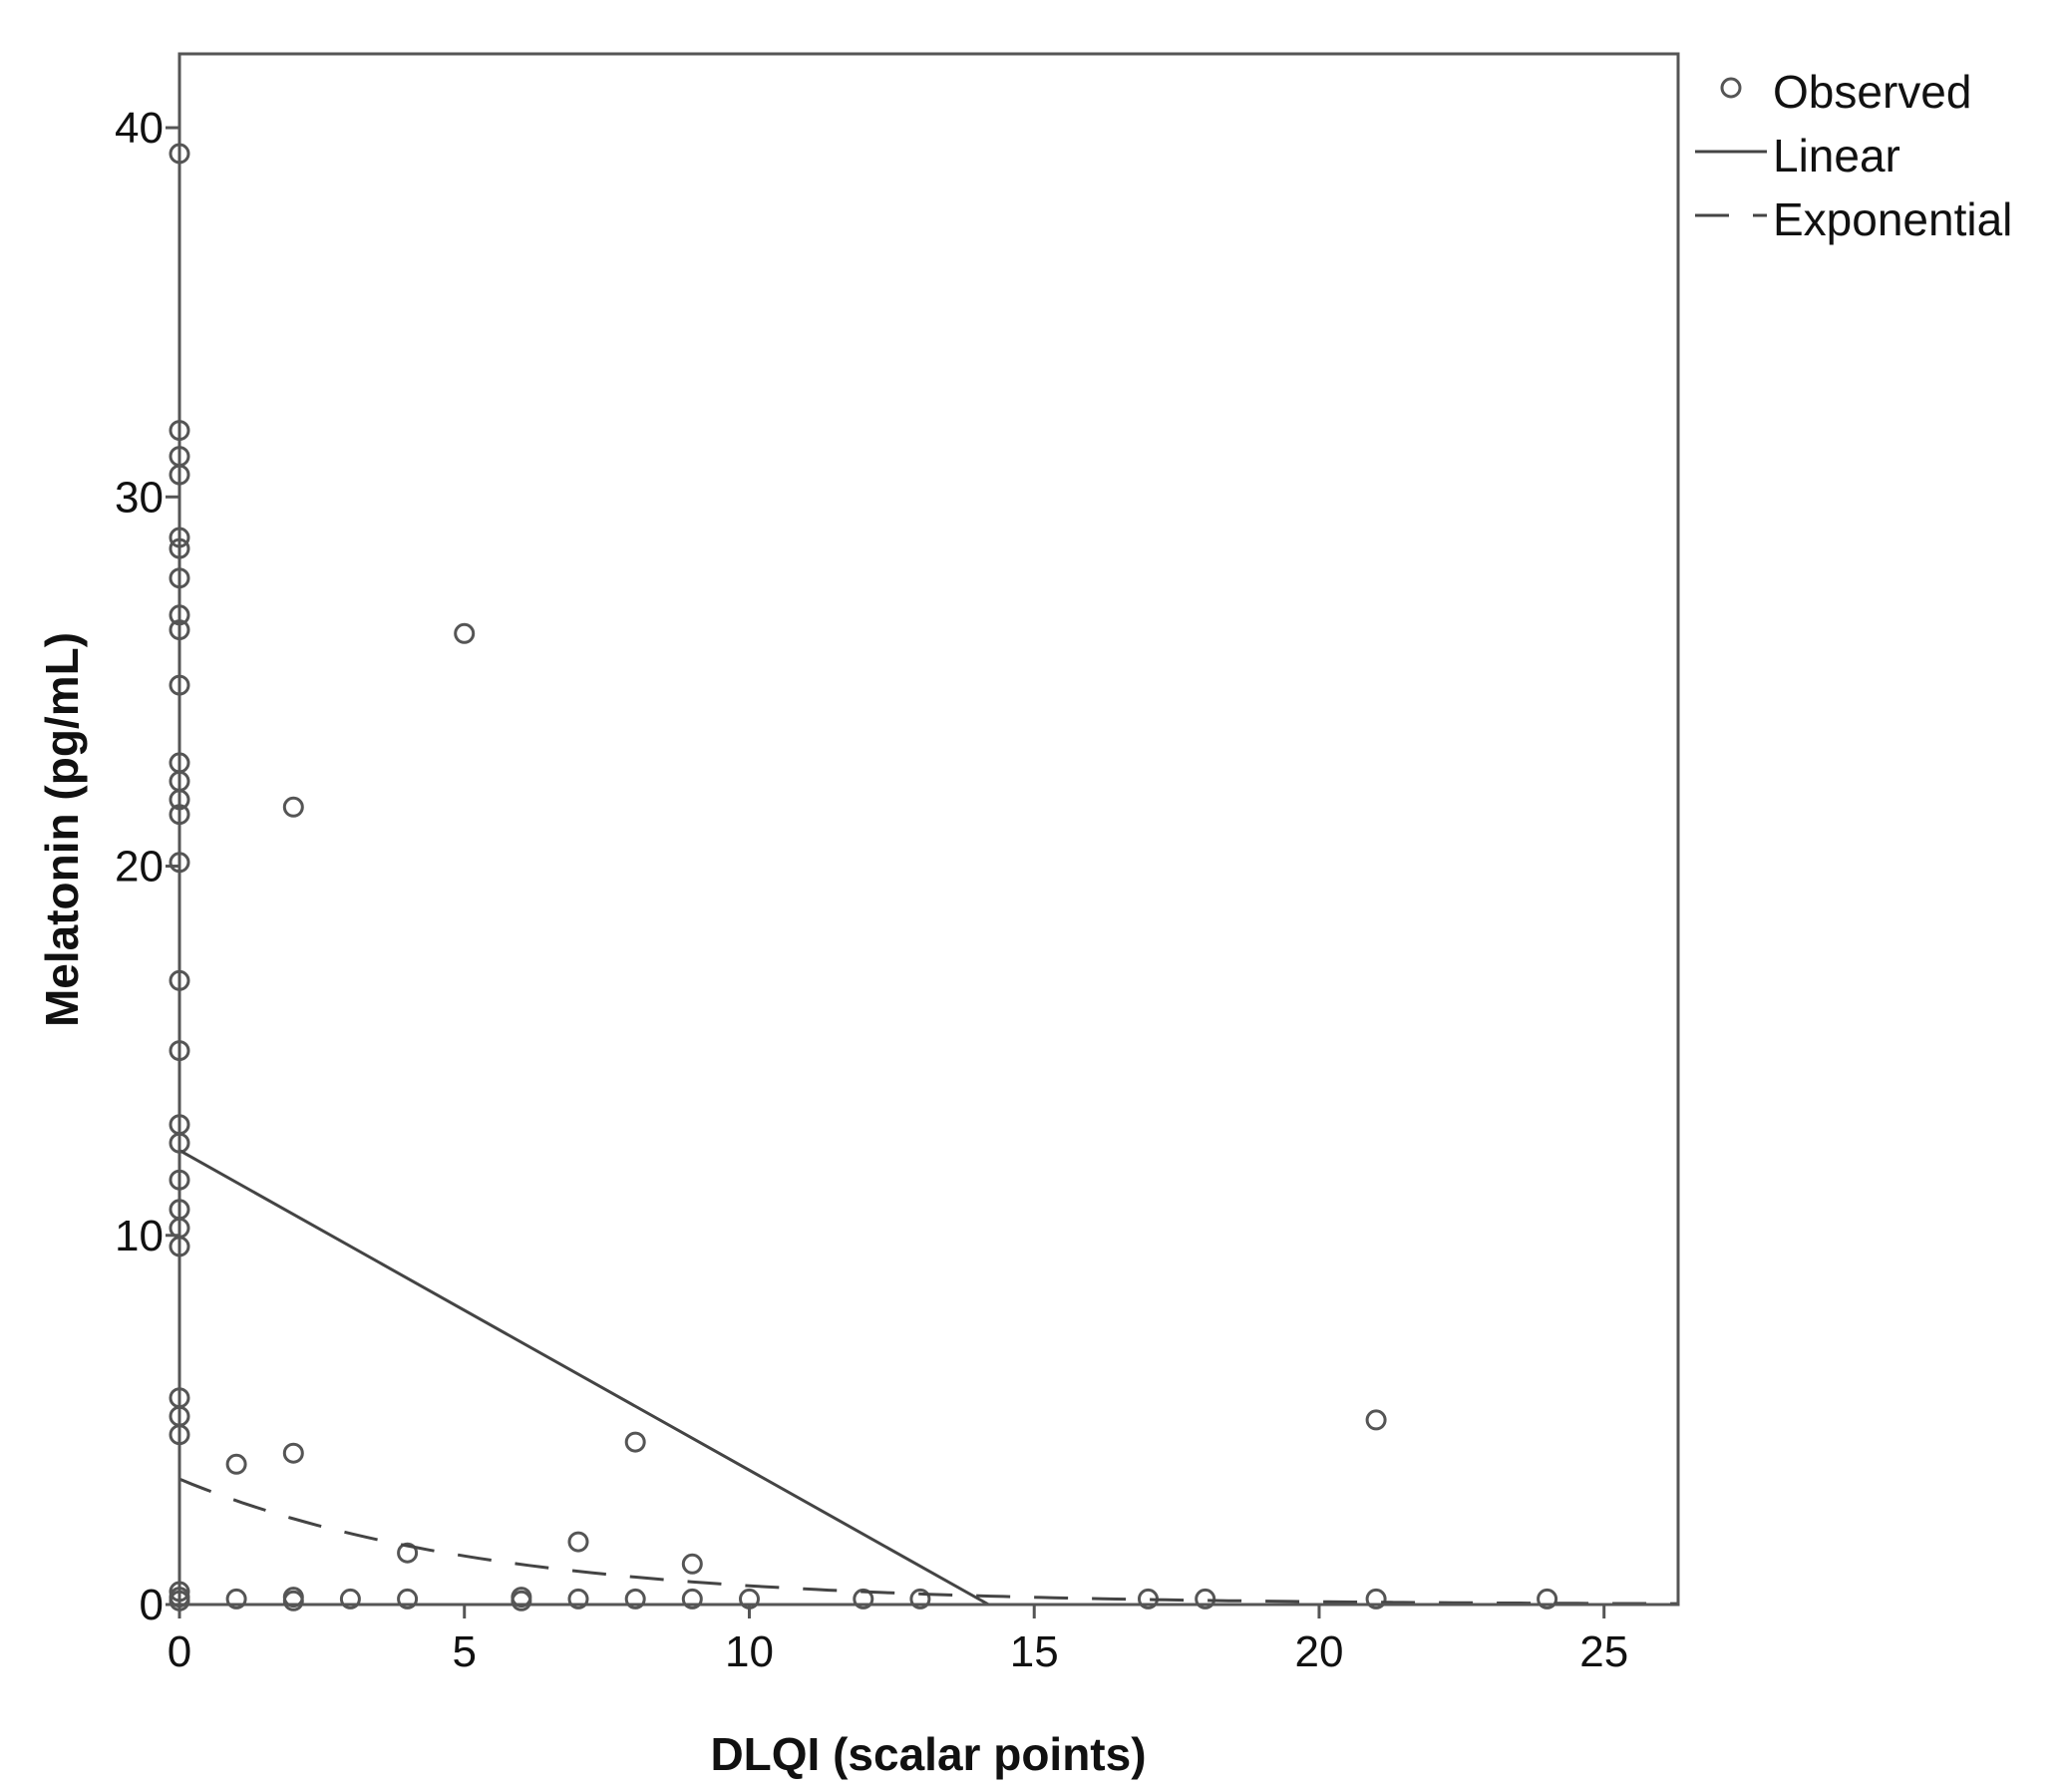  I want to click on x-tick-label: 25, so click(1603, 1652).